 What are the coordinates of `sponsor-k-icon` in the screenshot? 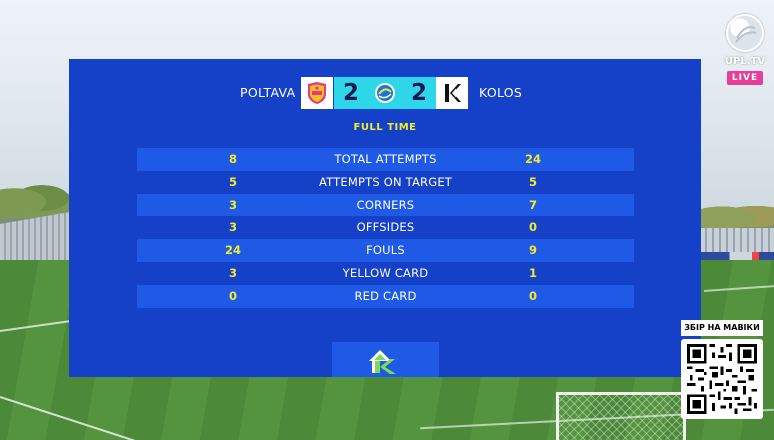 It's located at (382, 361).